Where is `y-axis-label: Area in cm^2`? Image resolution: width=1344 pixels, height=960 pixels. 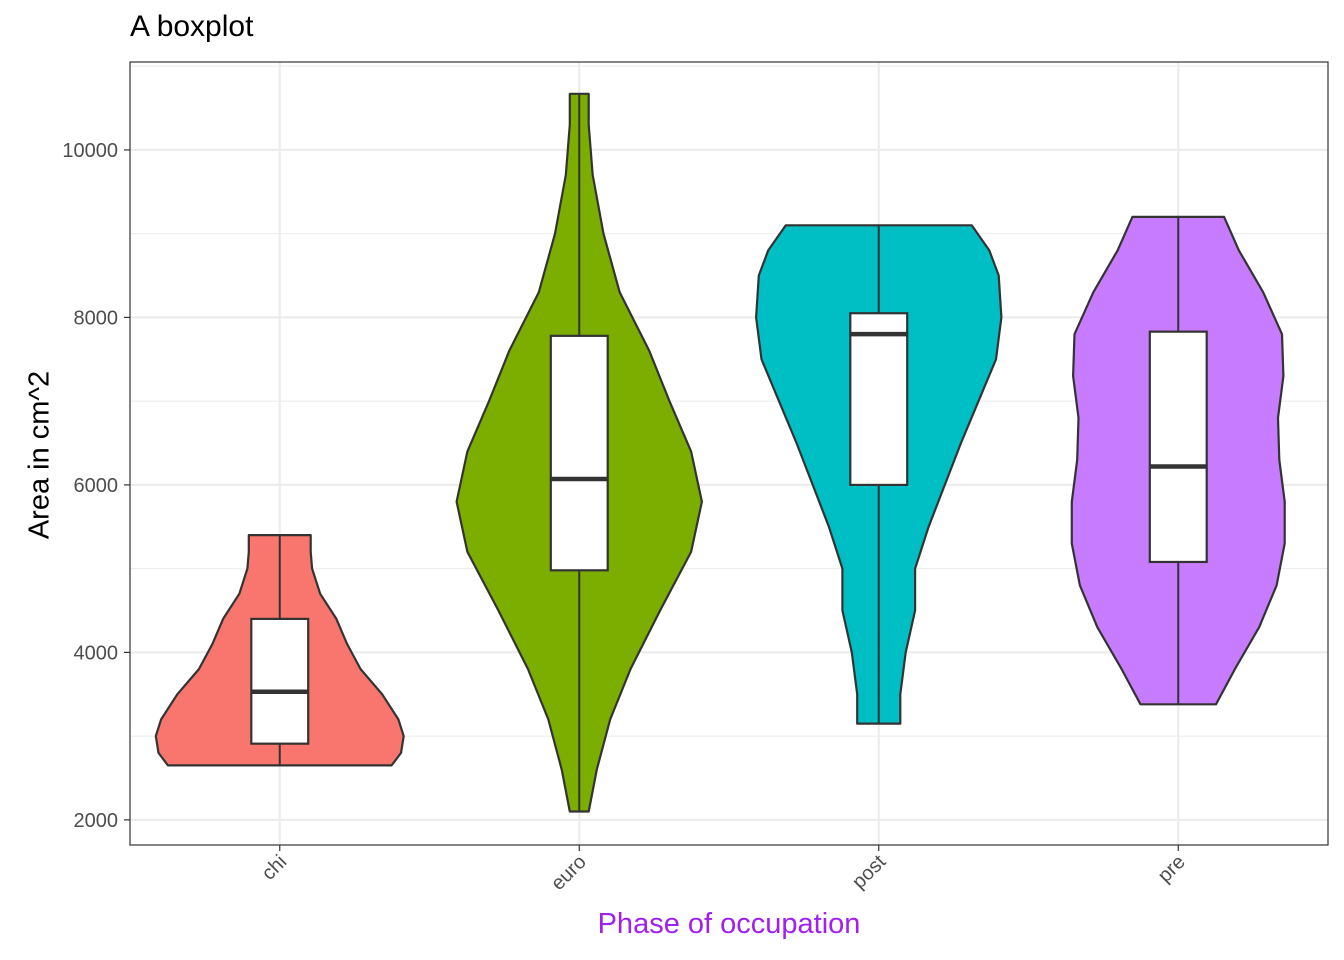
y-axis-label: Area in cm^2 is located at coordinates (39, 455).